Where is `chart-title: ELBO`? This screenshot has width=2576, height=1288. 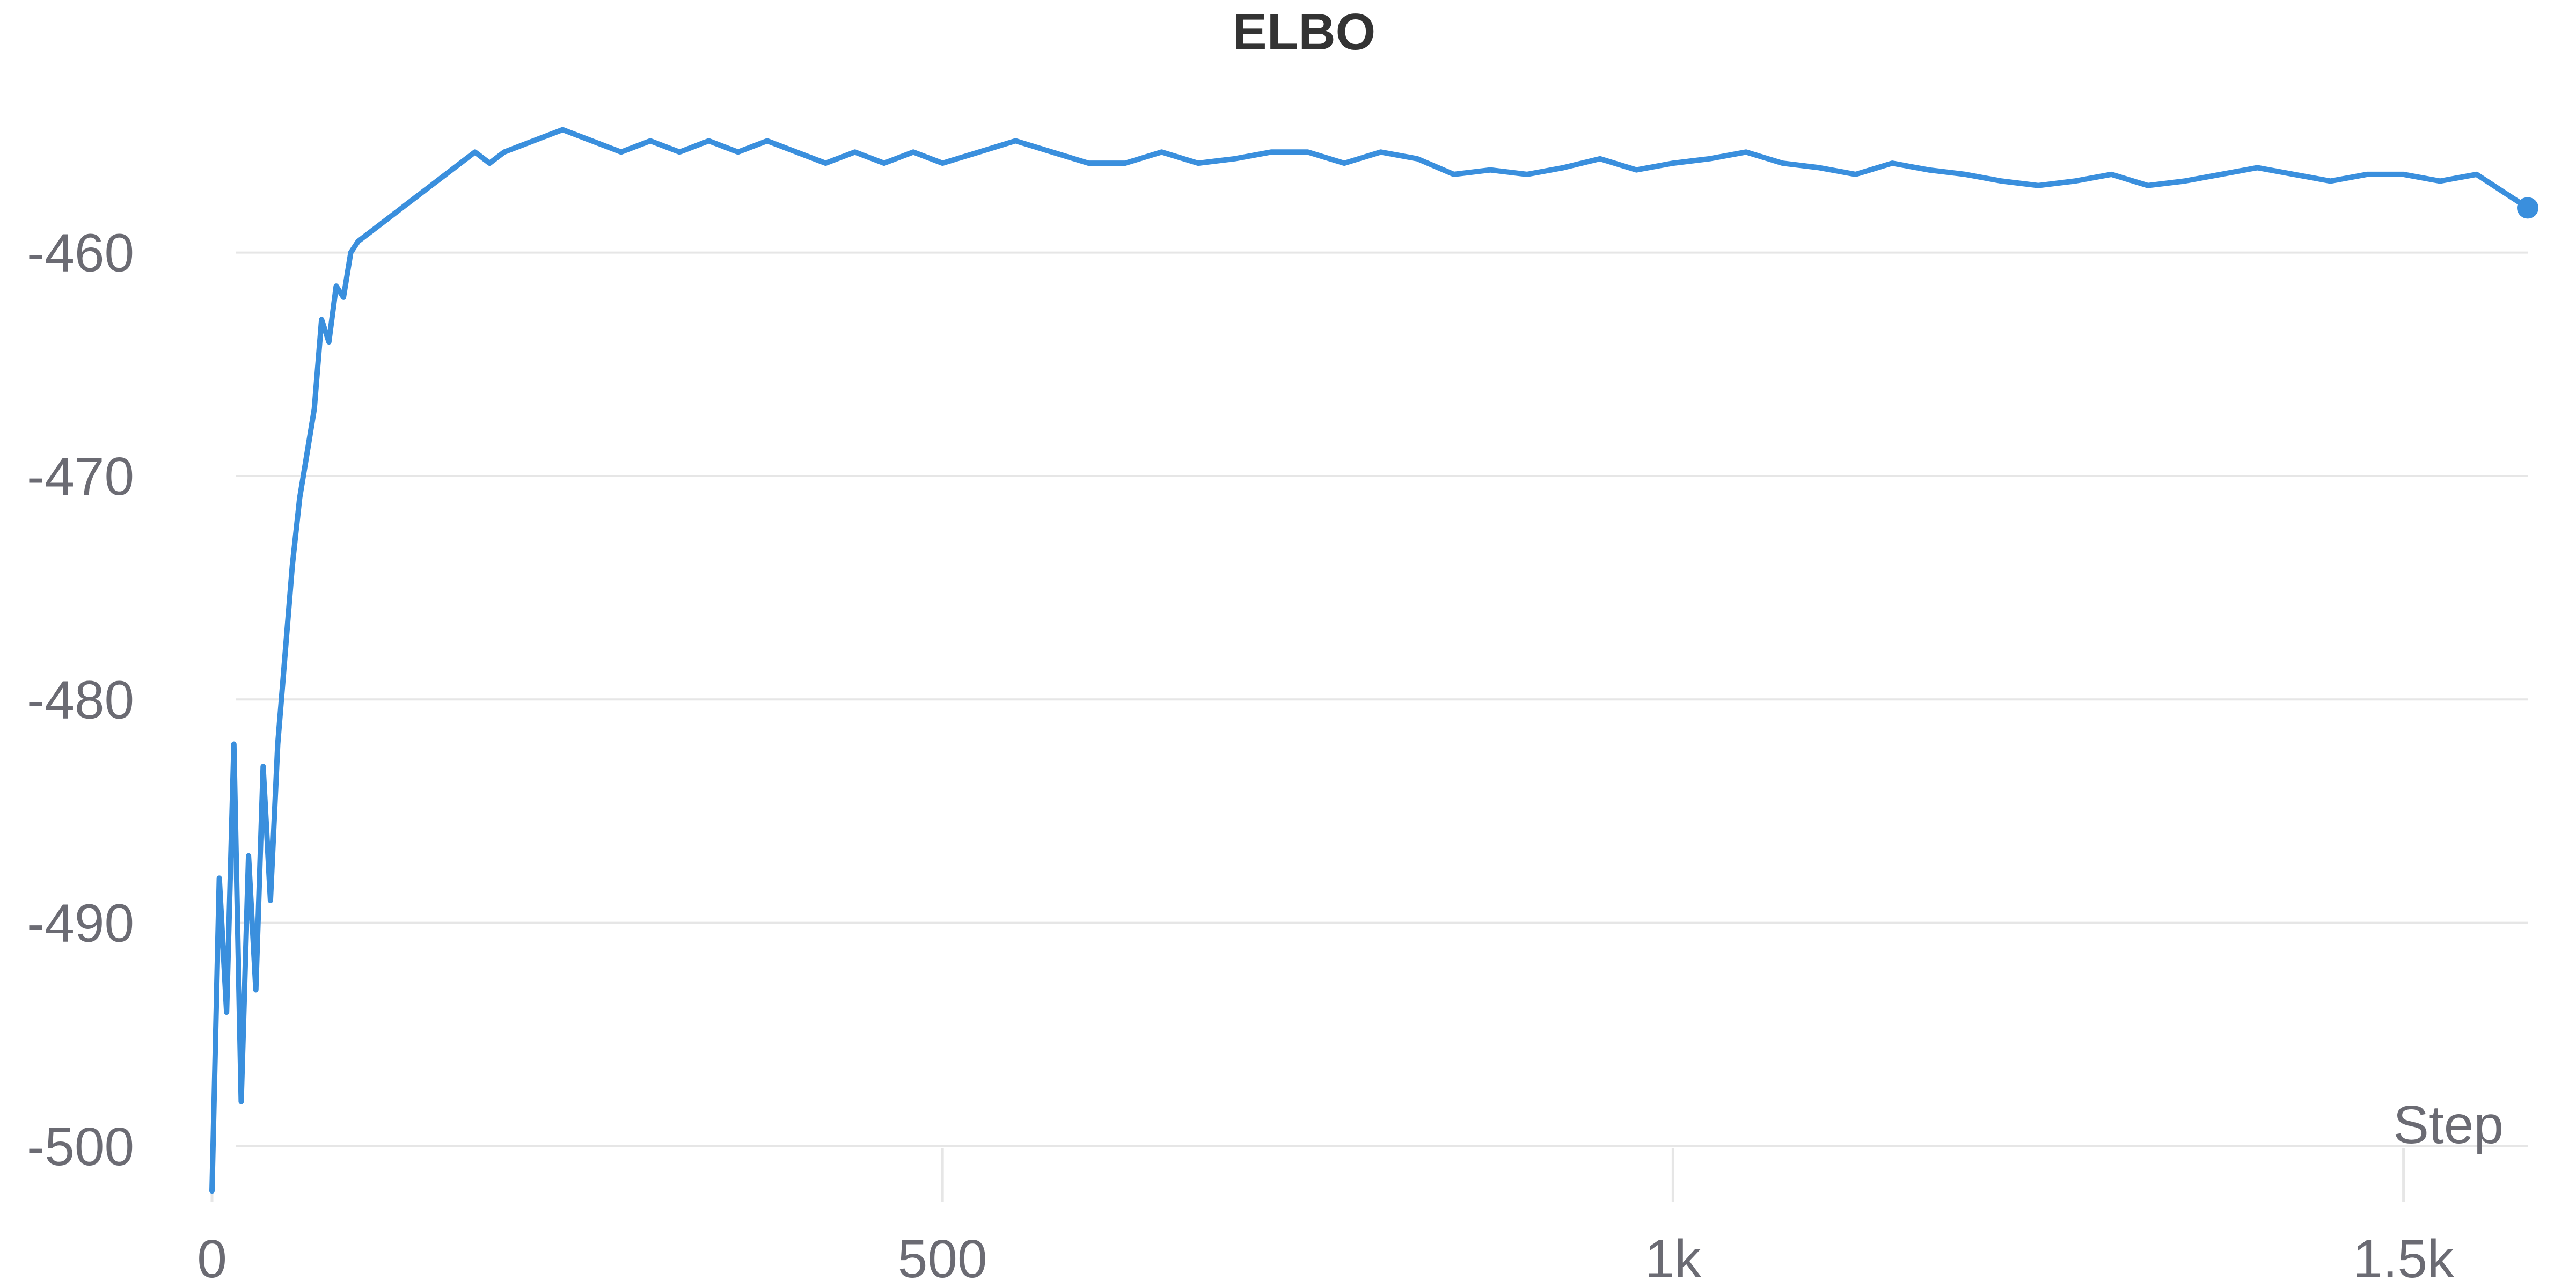
chart-title: ELBO is located at coordinates (1304, 32).